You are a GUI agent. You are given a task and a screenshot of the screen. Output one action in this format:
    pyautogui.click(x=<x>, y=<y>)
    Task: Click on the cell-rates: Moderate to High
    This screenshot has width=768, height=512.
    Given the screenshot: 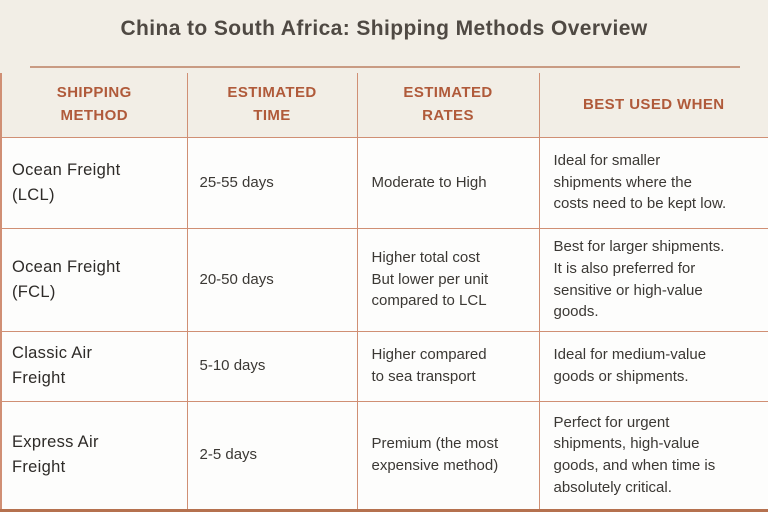 What is the action you would take?
    pyautogui.click(x=448, y=182)
    